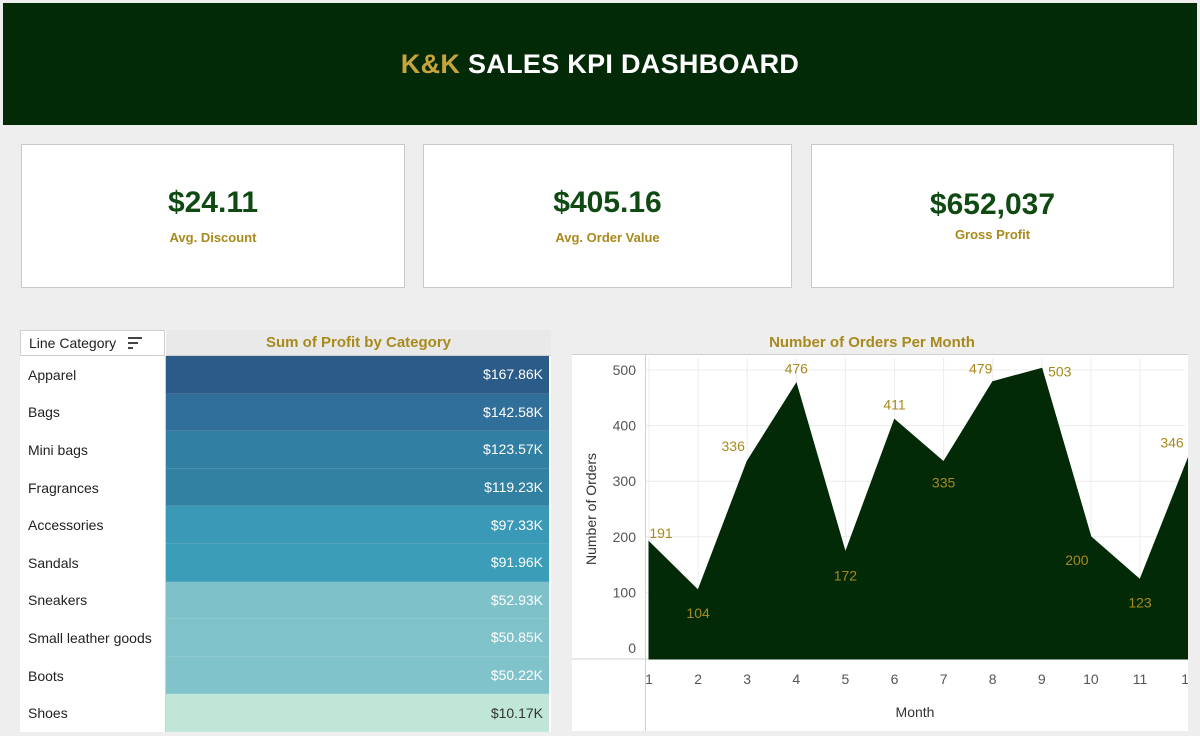 The height and width of the screenshot is (736, 1200). Describe the element at coordinates (357, 713) in the screenshot. I see `profit-cell: $10.17K` at that location.